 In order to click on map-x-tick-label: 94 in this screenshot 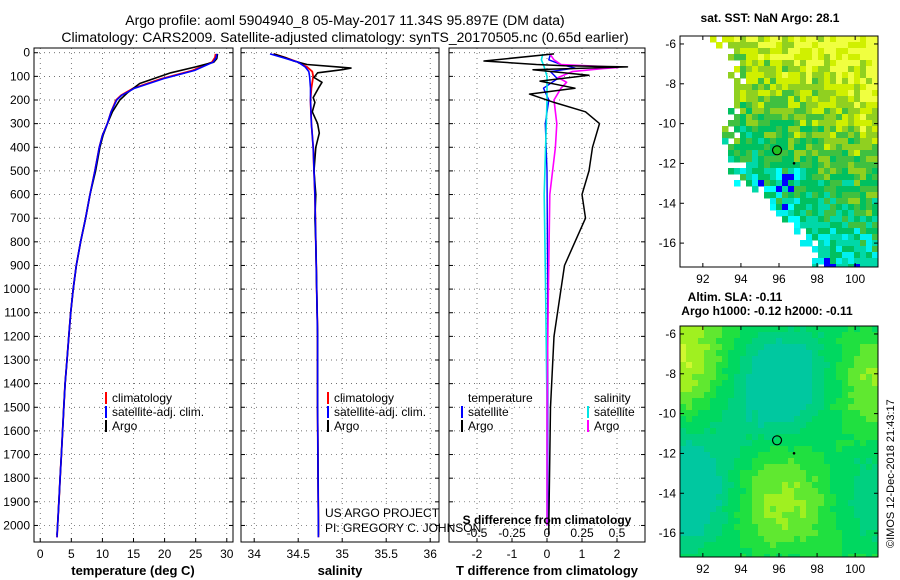, I will do `click(741, 279)`.